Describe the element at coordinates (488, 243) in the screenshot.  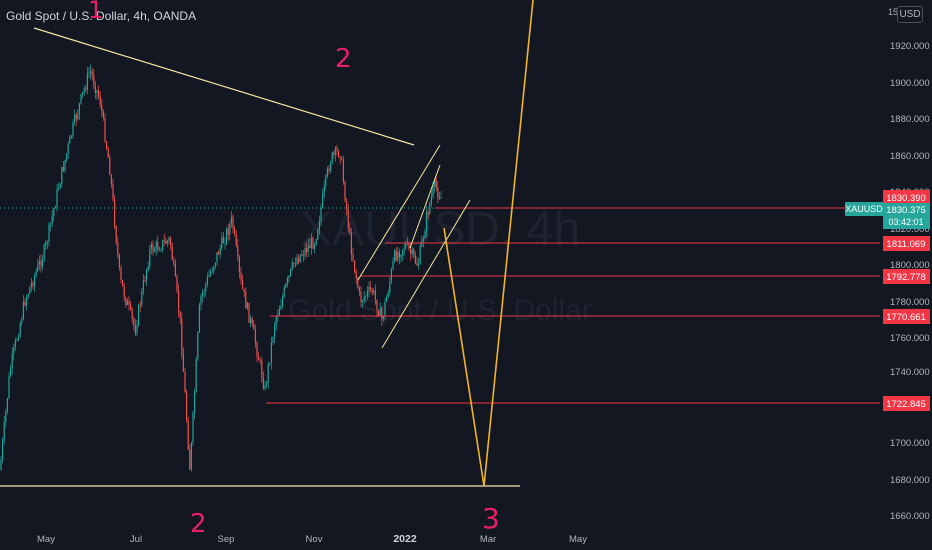
I see `projection-path` at that location.